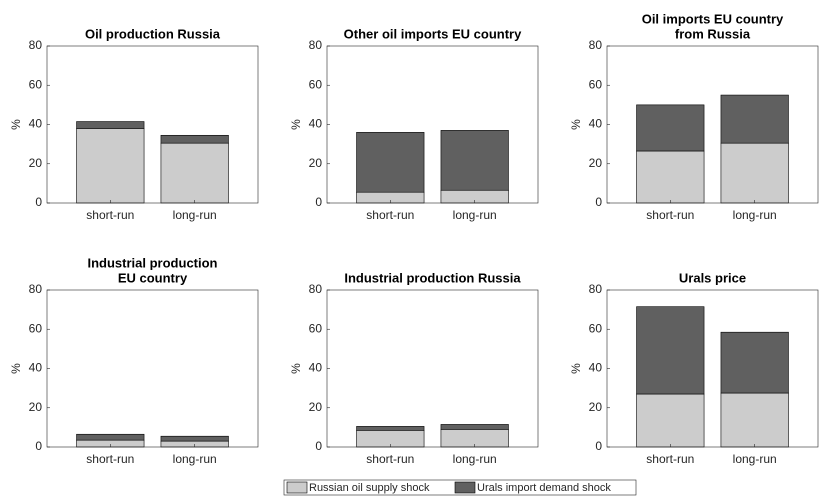 The image size is (824, 496). What do you see at coordinates (713, 33) in the screenshot?
I see `chart-title: from Russia` at bounding box center [713, 33].